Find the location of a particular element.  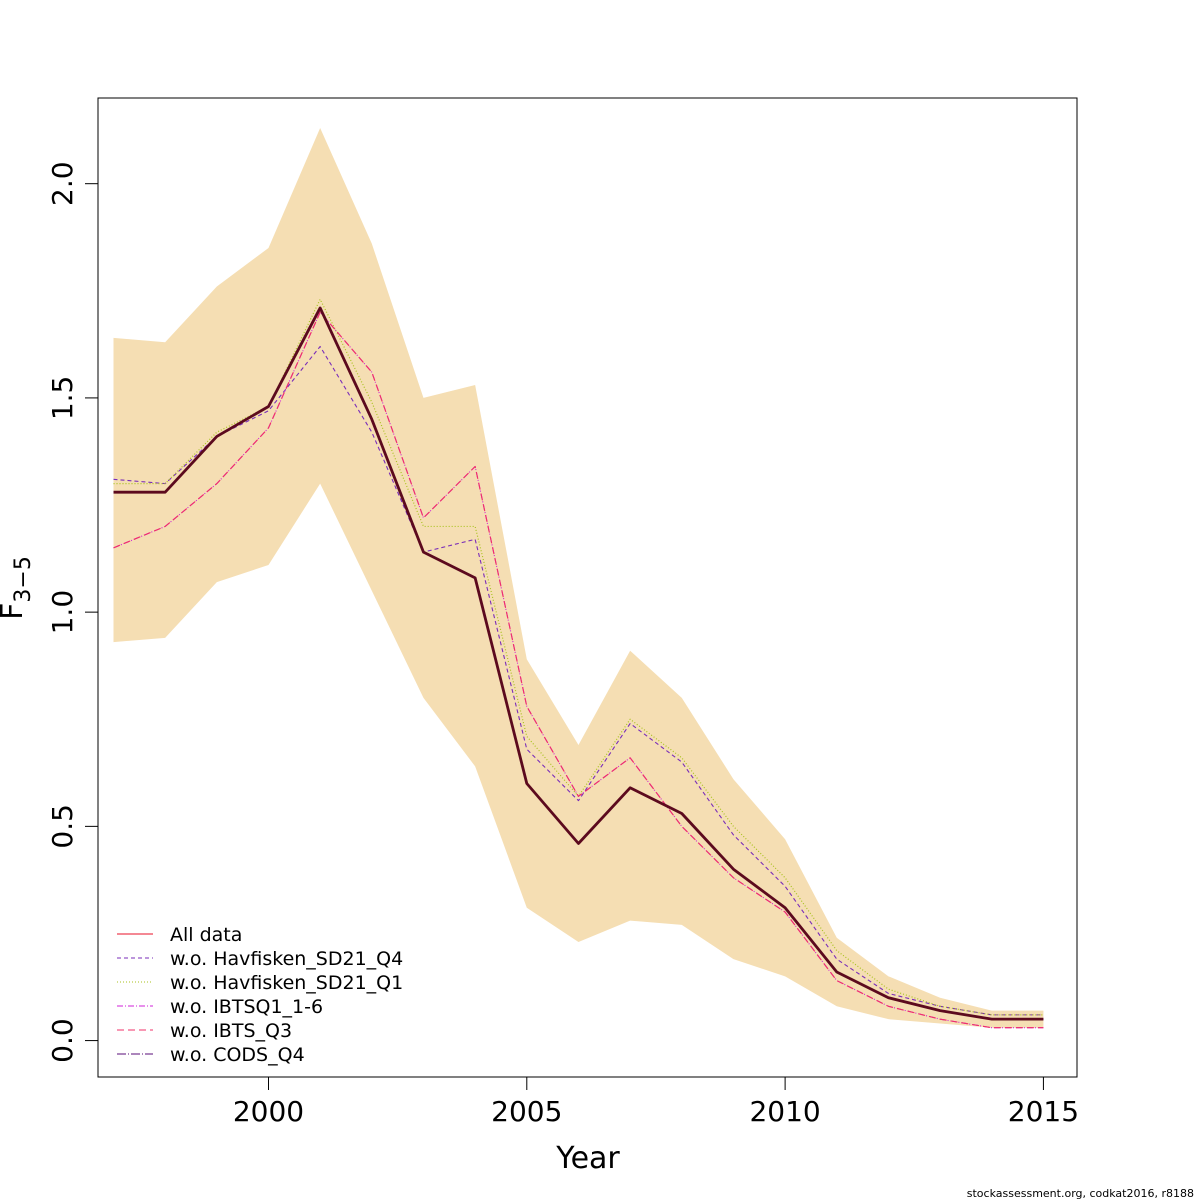

y-tick-label: 0.0 is located at coordinates (62, 1040).